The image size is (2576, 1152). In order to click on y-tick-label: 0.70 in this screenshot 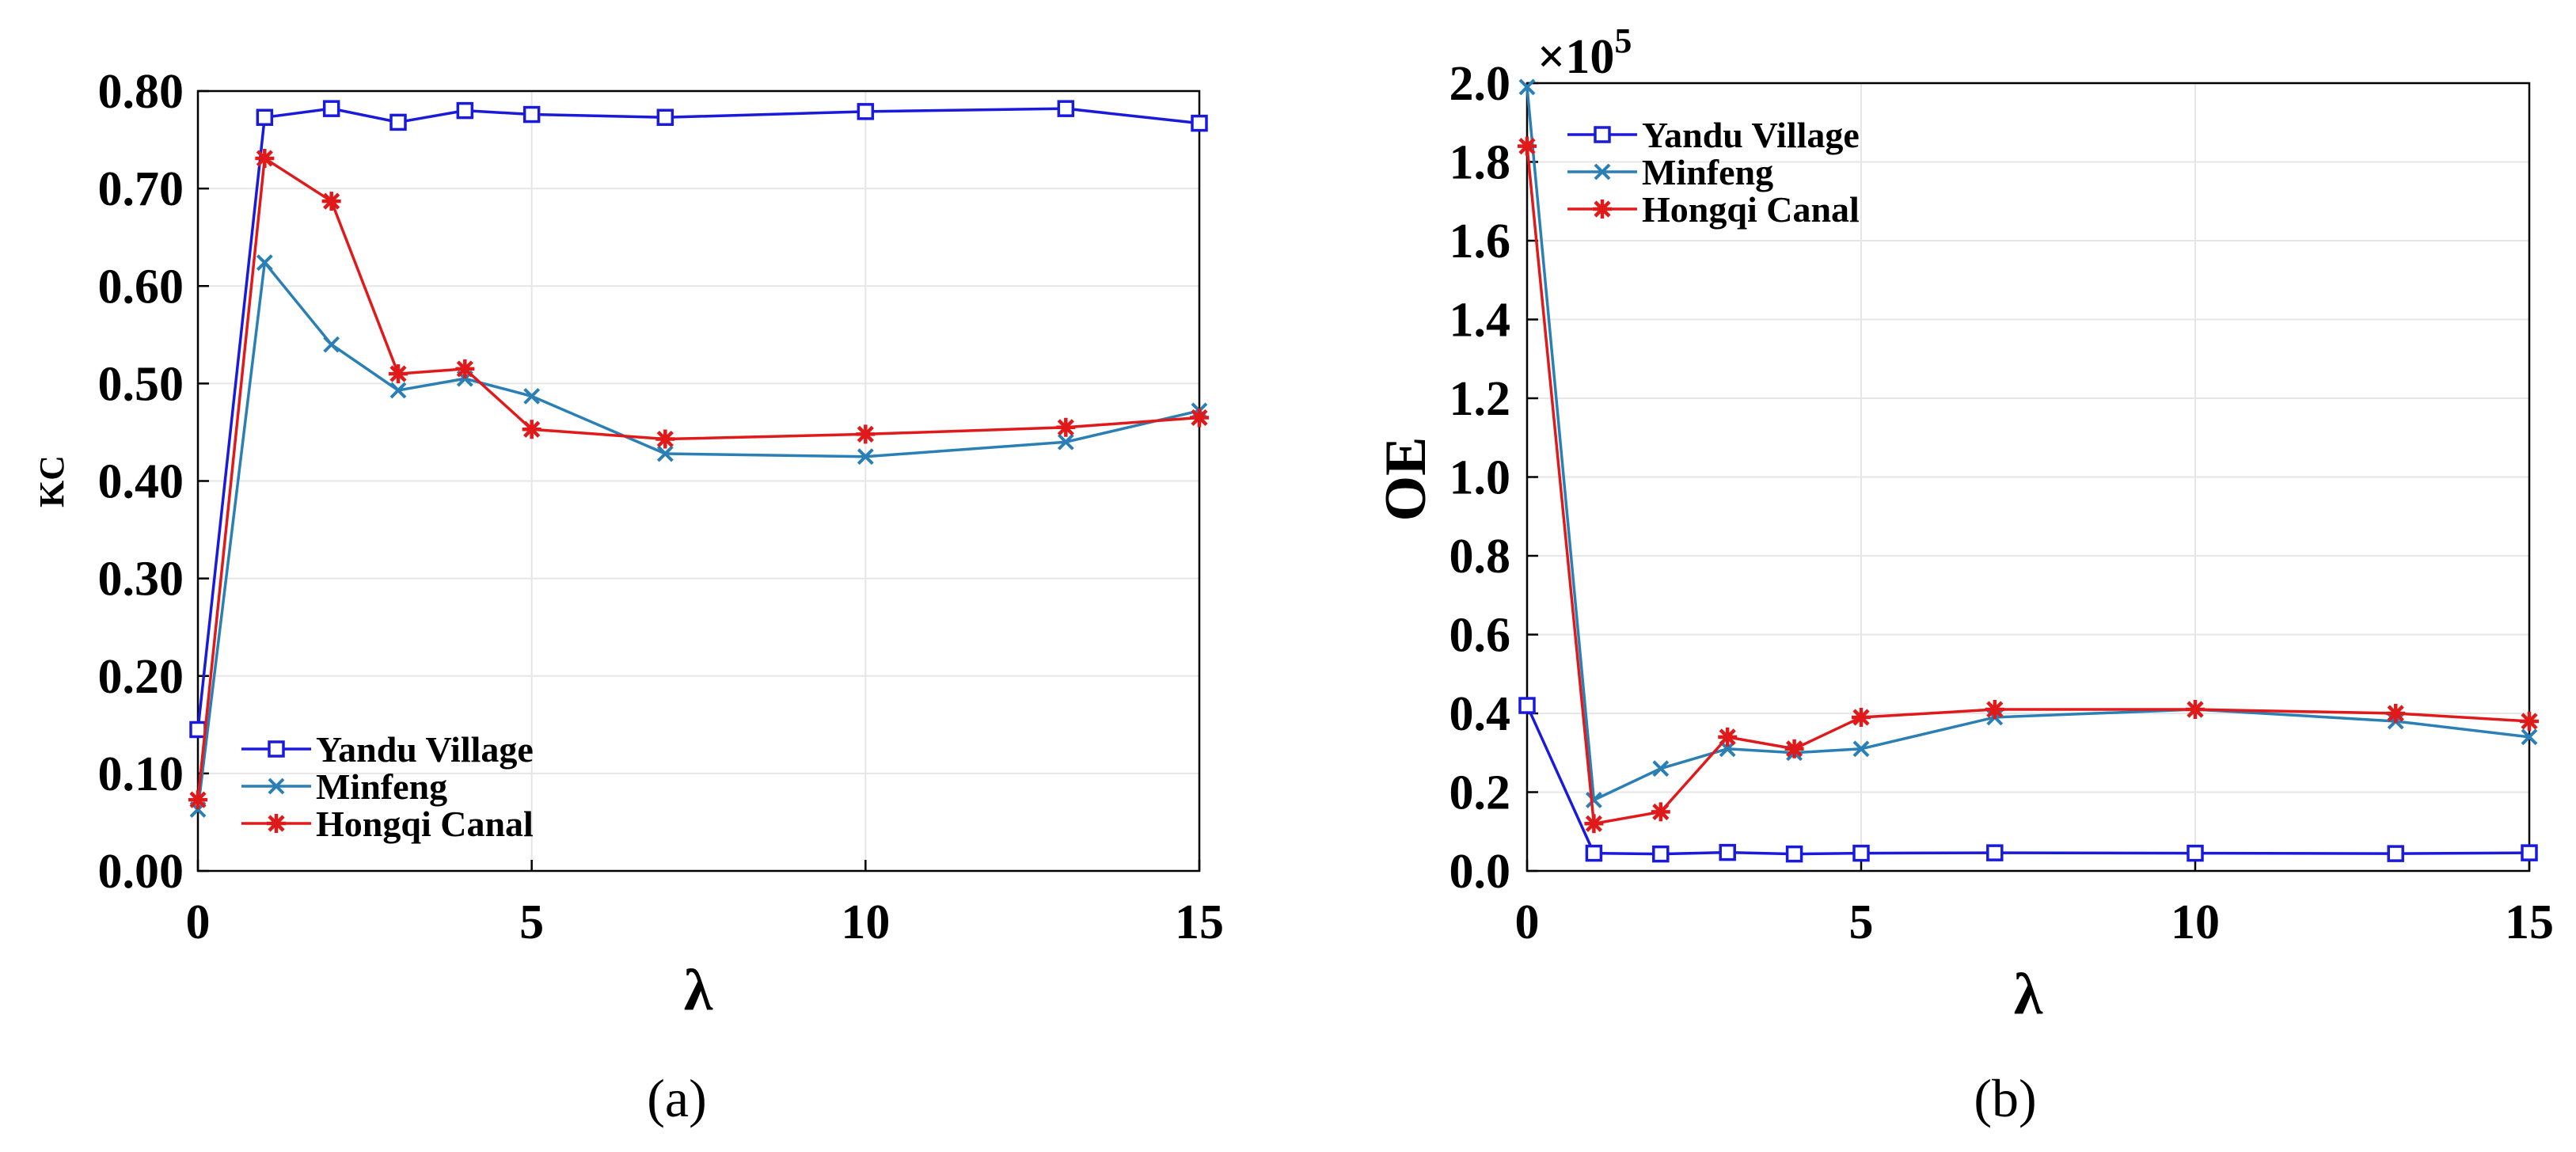, I will do `click(141, 189)`.